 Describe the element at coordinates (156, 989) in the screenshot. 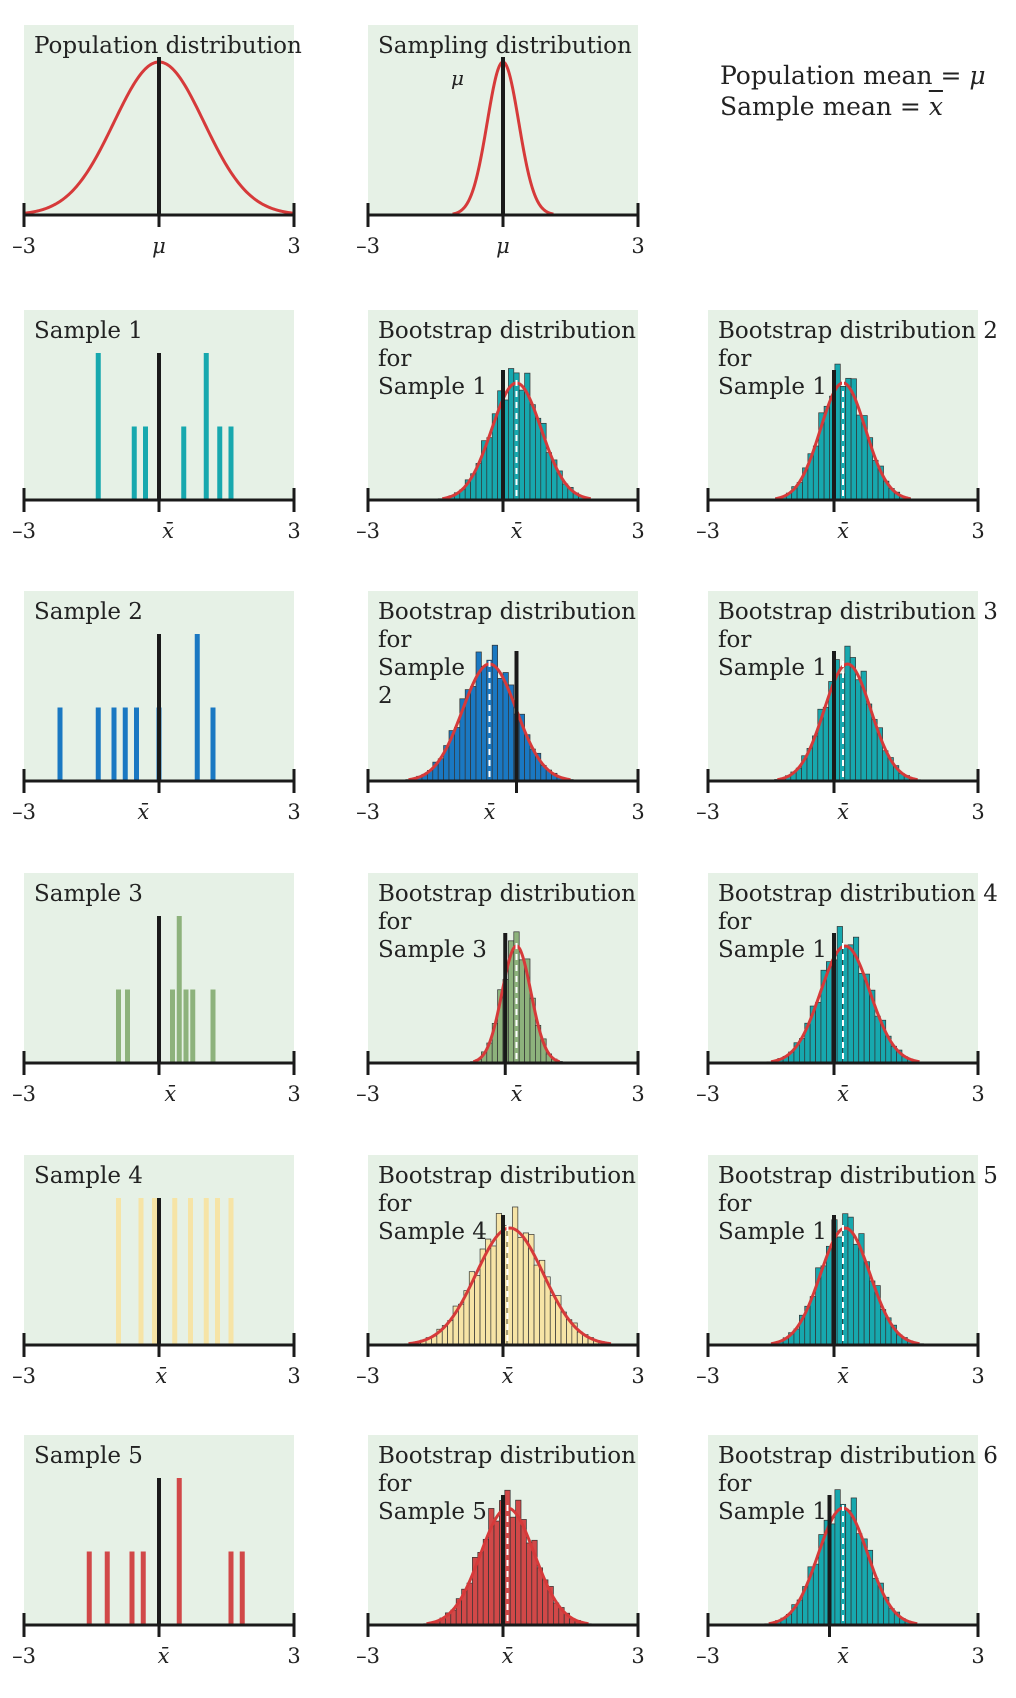

I see `chart-panel-9: Sample 3 –3 3 x̄` at that location.